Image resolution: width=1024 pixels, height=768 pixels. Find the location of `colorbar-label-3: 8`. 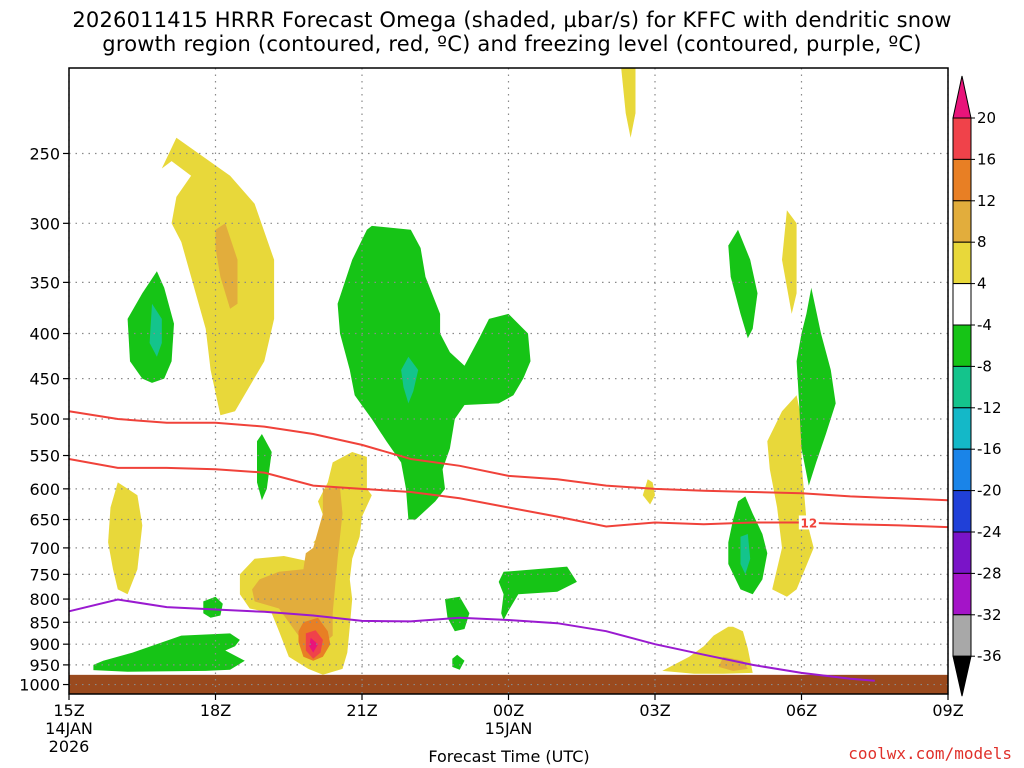

colorbar-label-3: 8 is located at coordinates (982, 242).